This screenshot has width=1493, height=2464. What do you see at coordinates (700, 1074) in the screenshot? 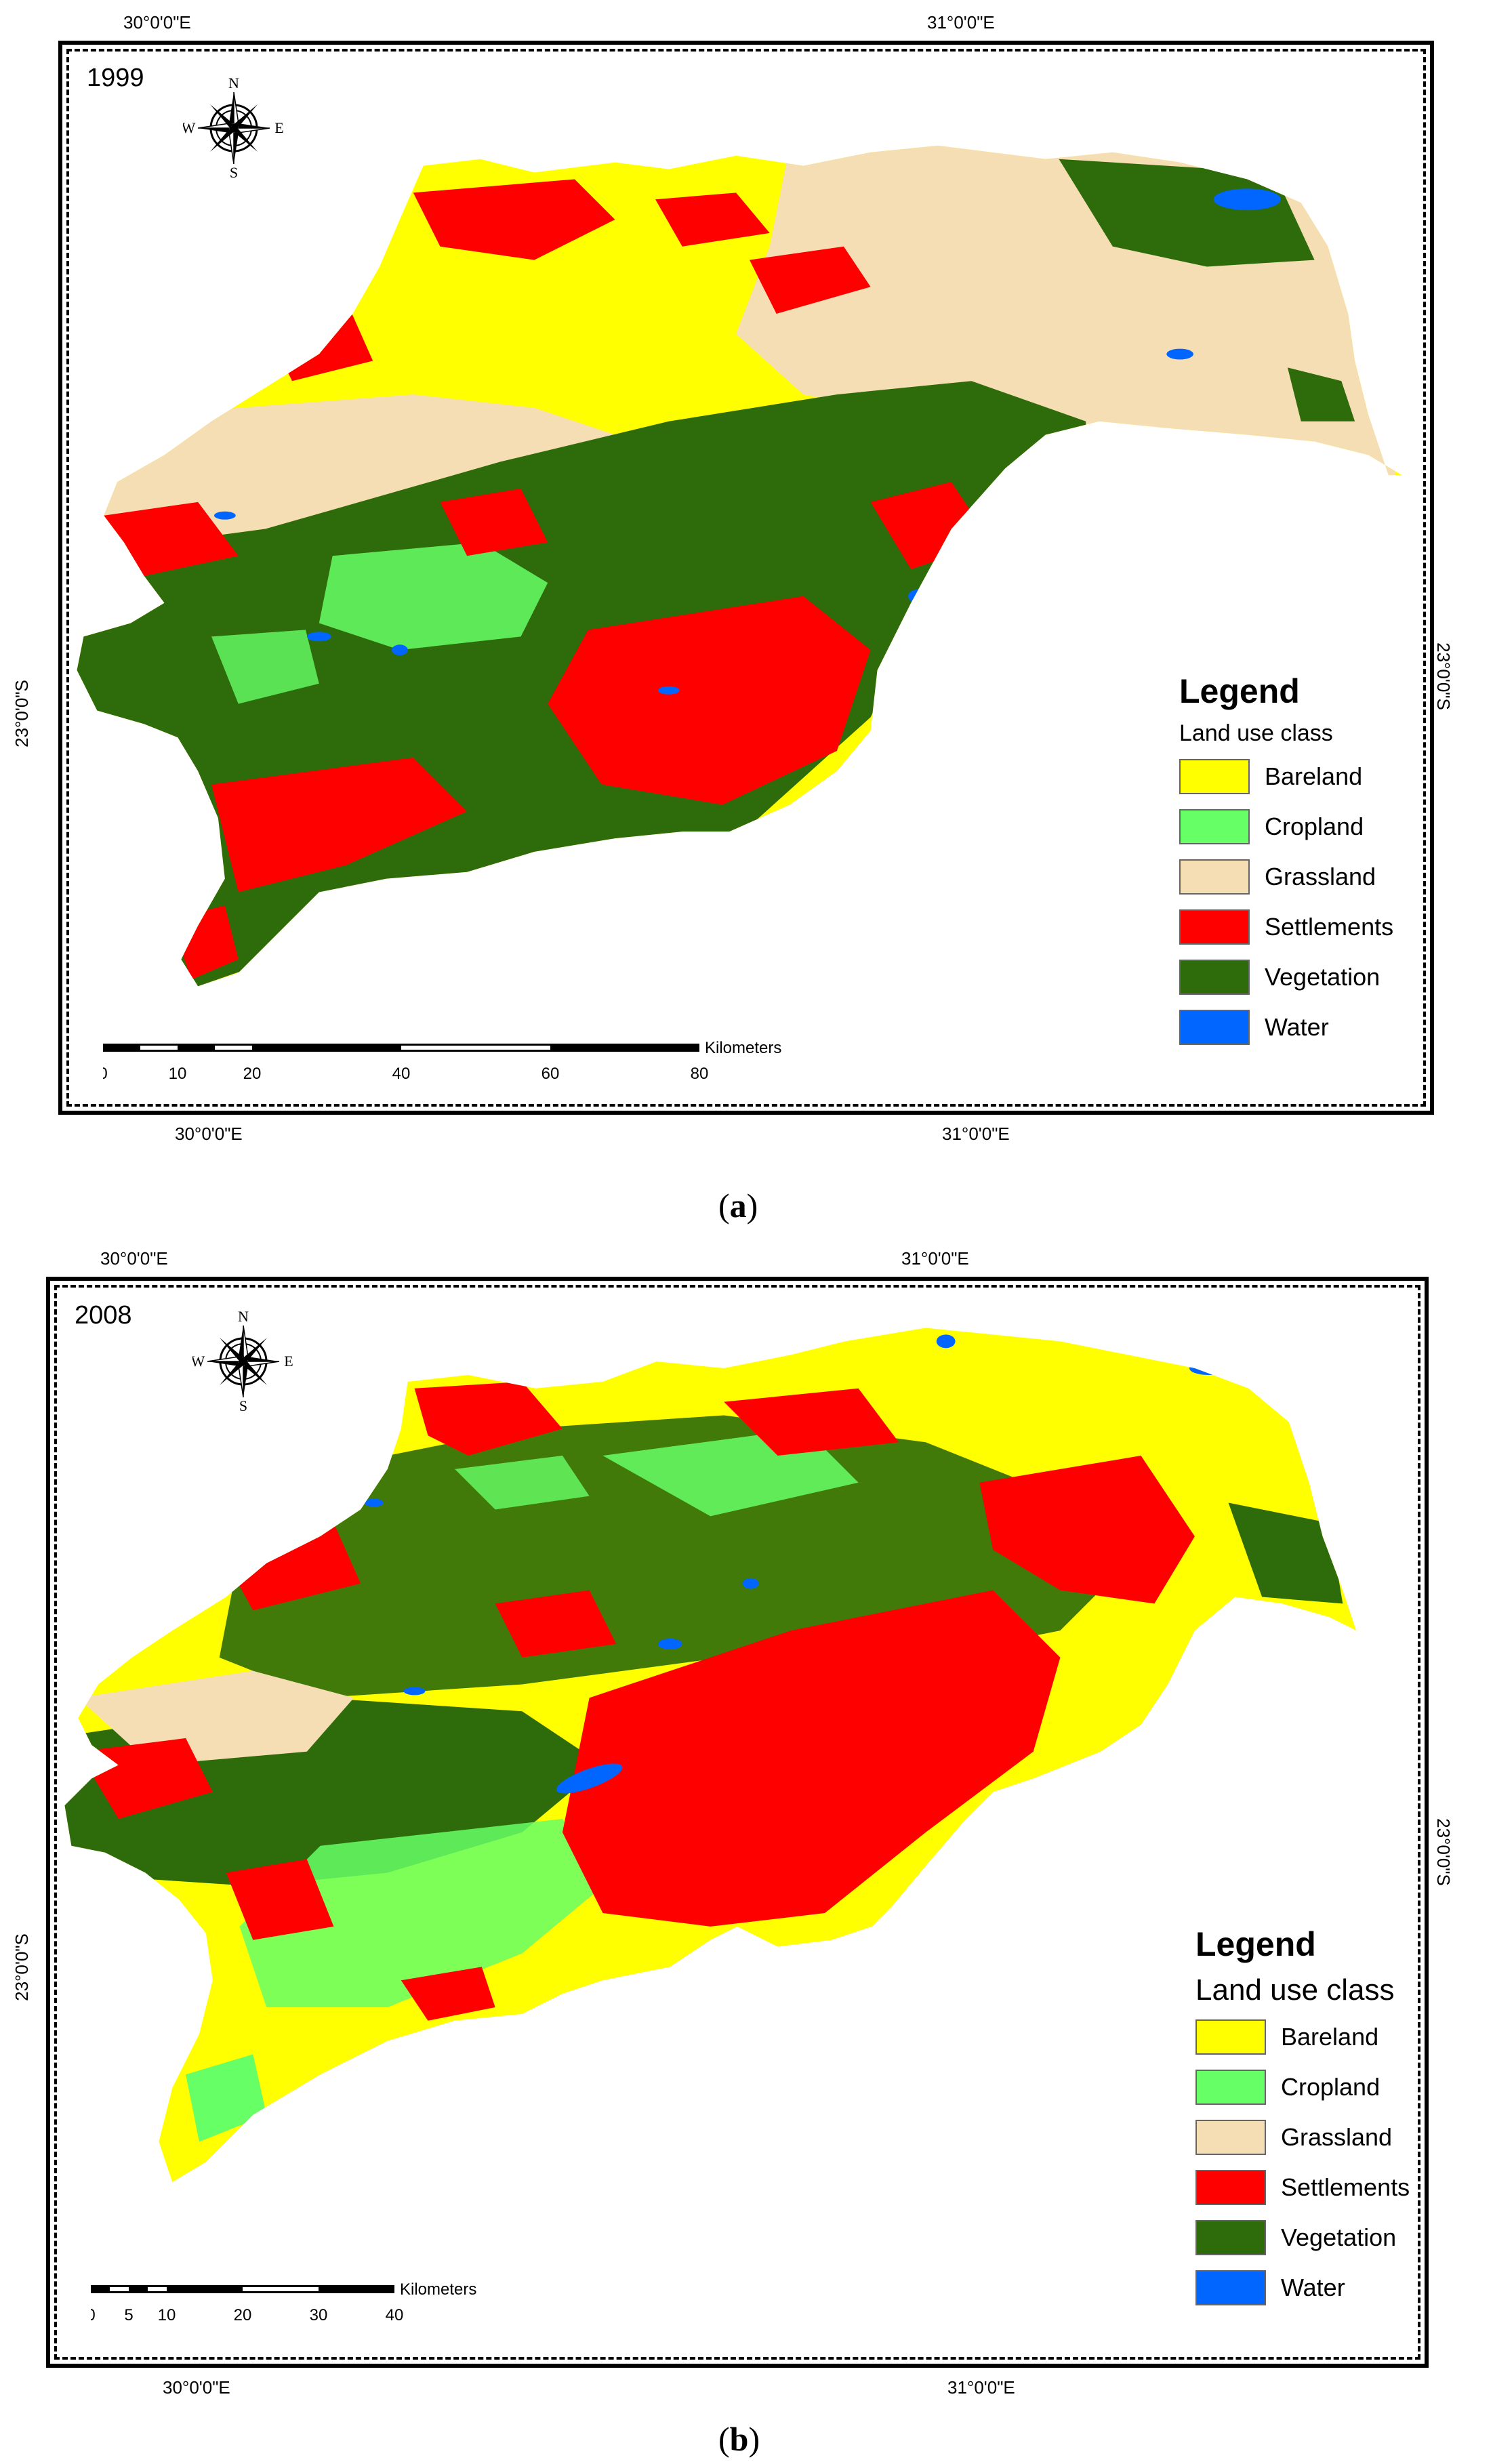
I see `scale-tick: 80` at bounding box center [700, 1074].